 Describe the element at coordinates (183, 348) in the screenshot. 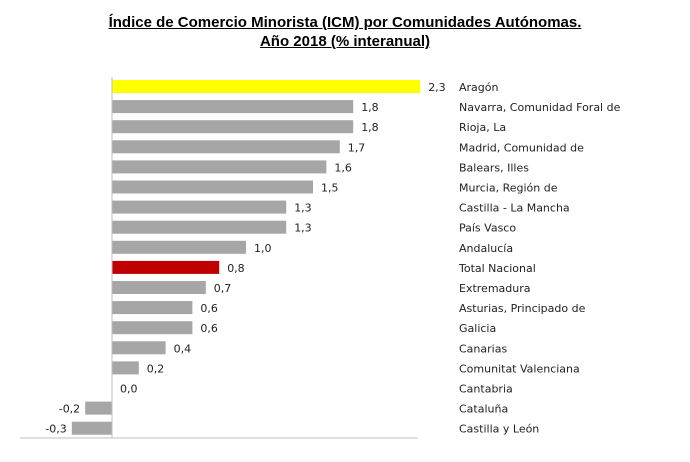

I see `data-label: 0,4` at that location.